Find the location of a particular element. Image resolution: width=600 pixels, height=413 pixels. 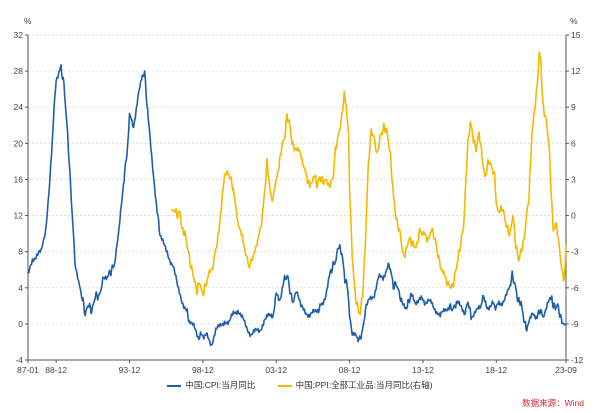

right-tick-label: -3 is located at coordinates (575, 252).